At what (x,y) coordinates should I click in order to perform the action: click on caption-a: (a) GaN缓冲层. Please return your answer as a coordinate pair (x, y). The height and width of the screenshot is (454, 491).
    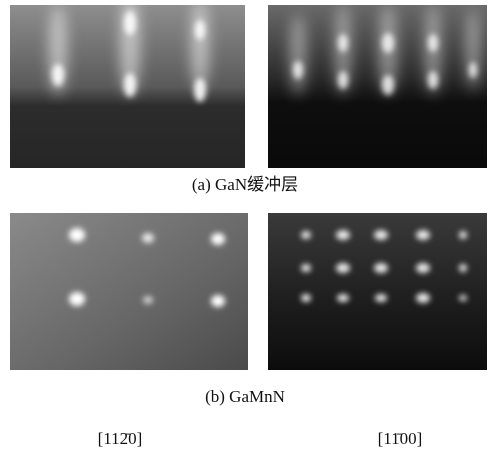
    Looking at the image, I should click on (245, 184).